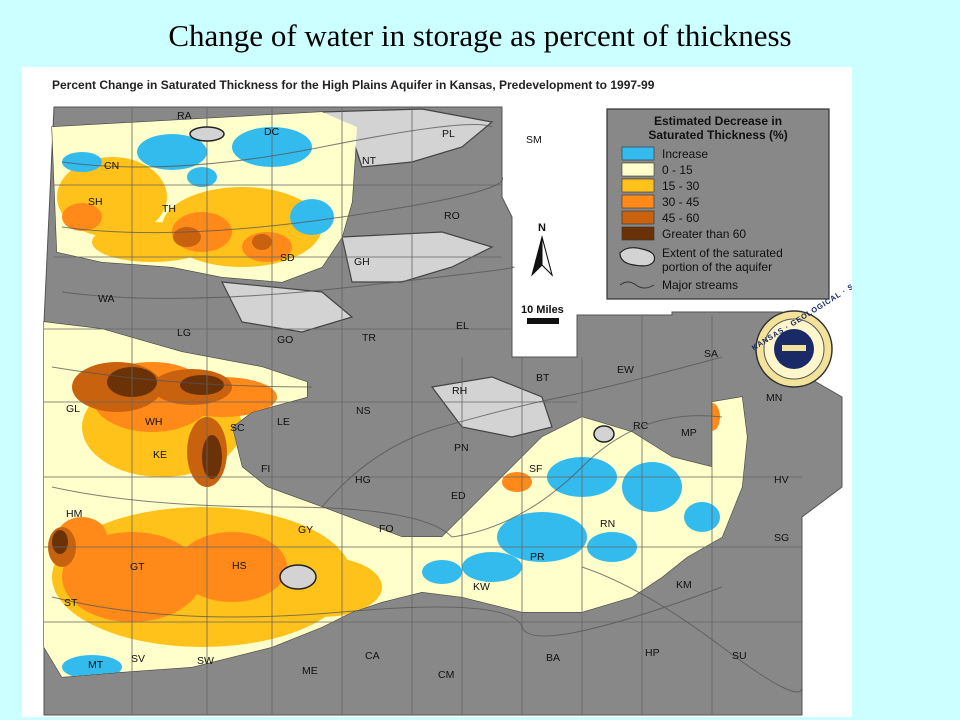 This screenshot has width=960, height=720. I want to click on county-label: KM, so click(684, 585).